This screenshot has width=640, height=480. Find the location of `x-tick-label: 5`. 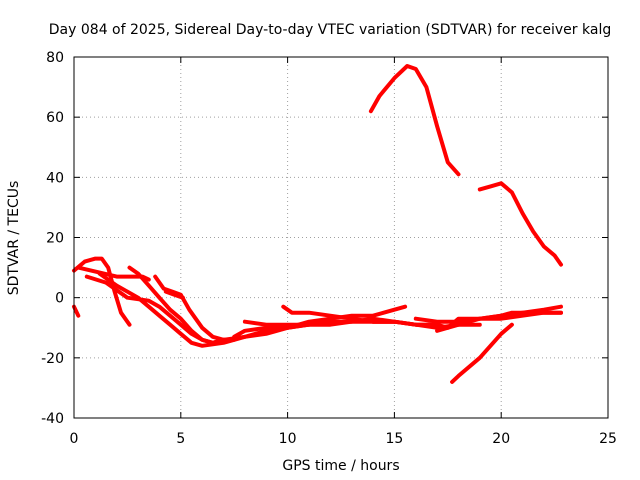

x-tick-label: 5 is located at coordinates (180, 439).